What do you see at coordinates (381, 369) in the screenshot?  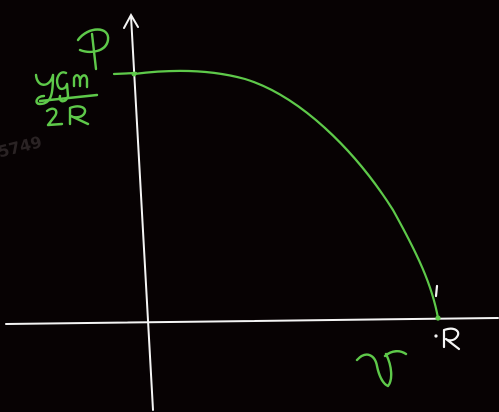 I see `r-axis-label` at bounding box center [381, 369].